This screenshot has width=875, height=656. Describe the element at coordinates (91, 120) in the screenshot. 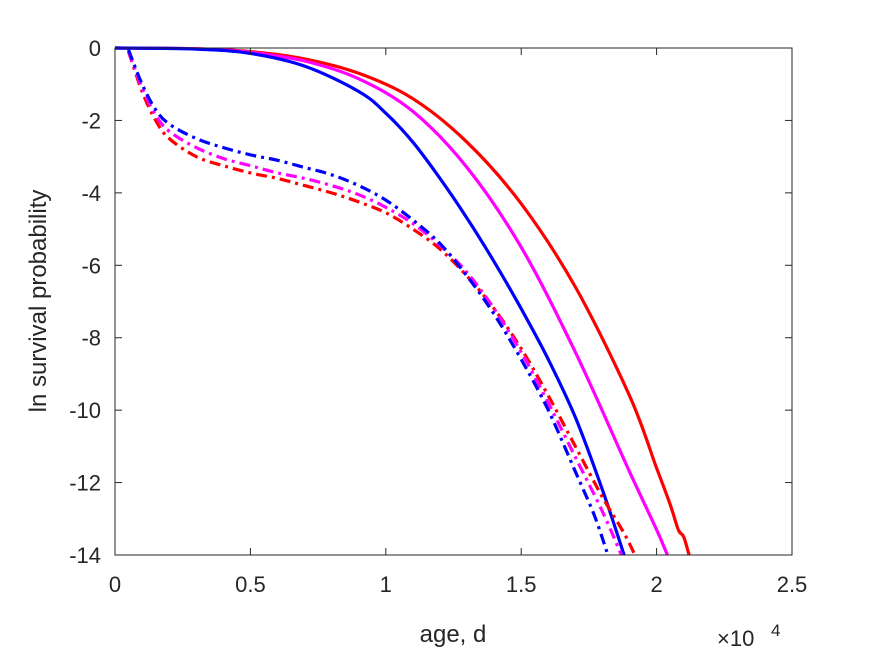

I see `y-tick-label: -2` at that location.